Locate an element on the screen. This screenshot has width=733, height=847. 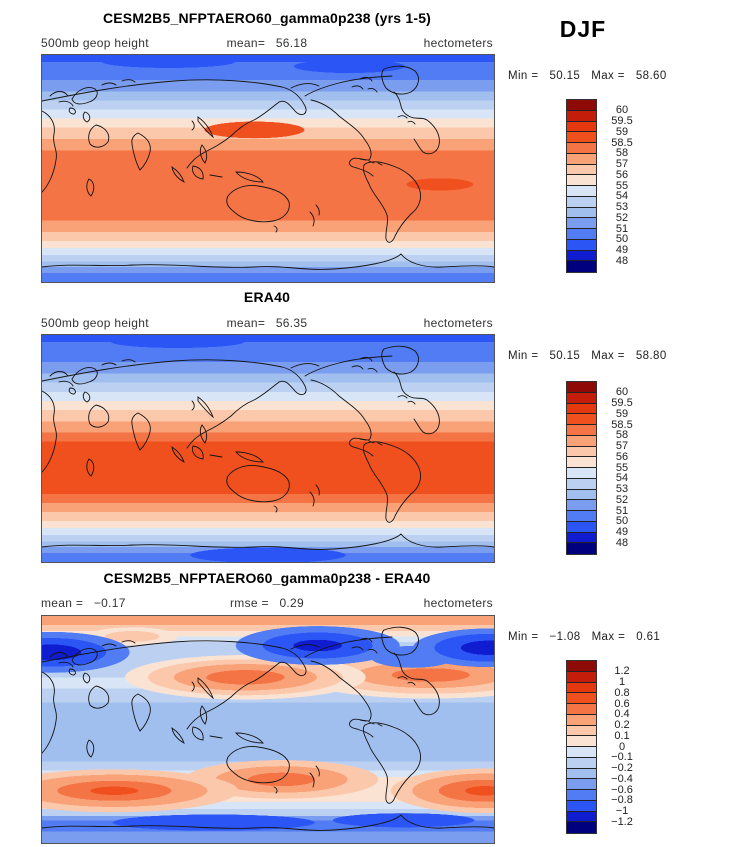
panel3-max-value: 0.61 is located at coordinates (648, 637).